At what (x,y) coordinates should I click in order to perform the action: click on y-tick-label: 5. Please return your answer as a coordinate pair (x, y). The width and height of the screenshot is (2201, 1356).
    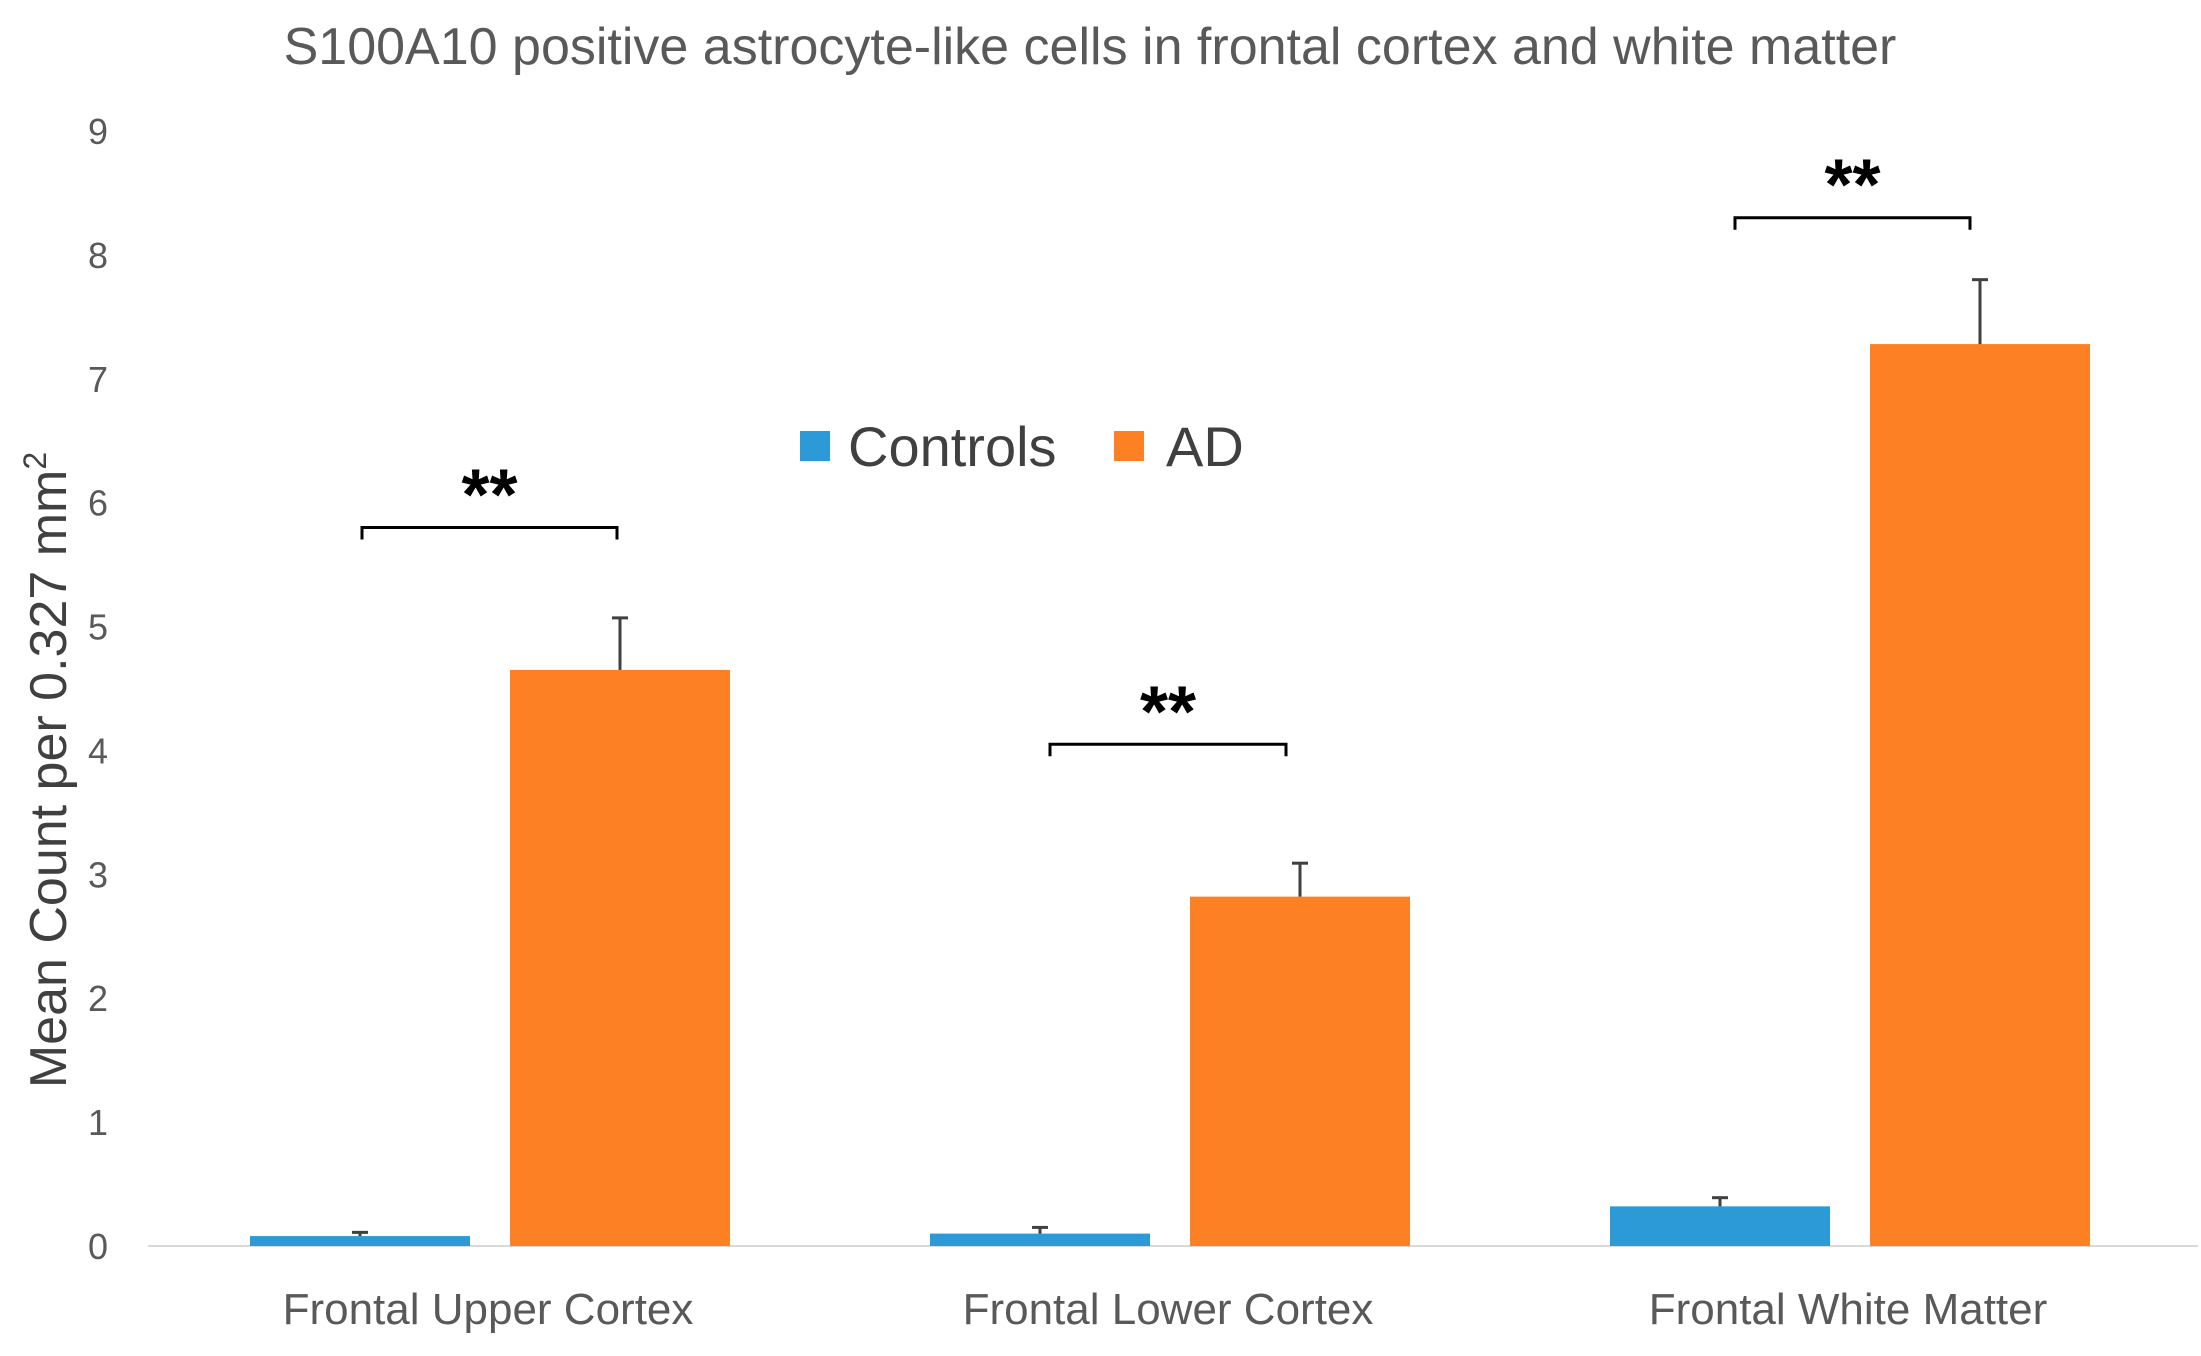
    Looking at the image, I should click on (98, 627).